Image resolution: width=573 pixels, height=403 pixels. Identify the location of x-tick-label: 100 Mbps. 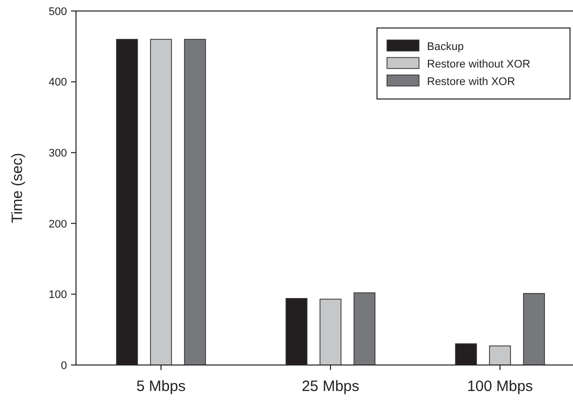
(500, 386).